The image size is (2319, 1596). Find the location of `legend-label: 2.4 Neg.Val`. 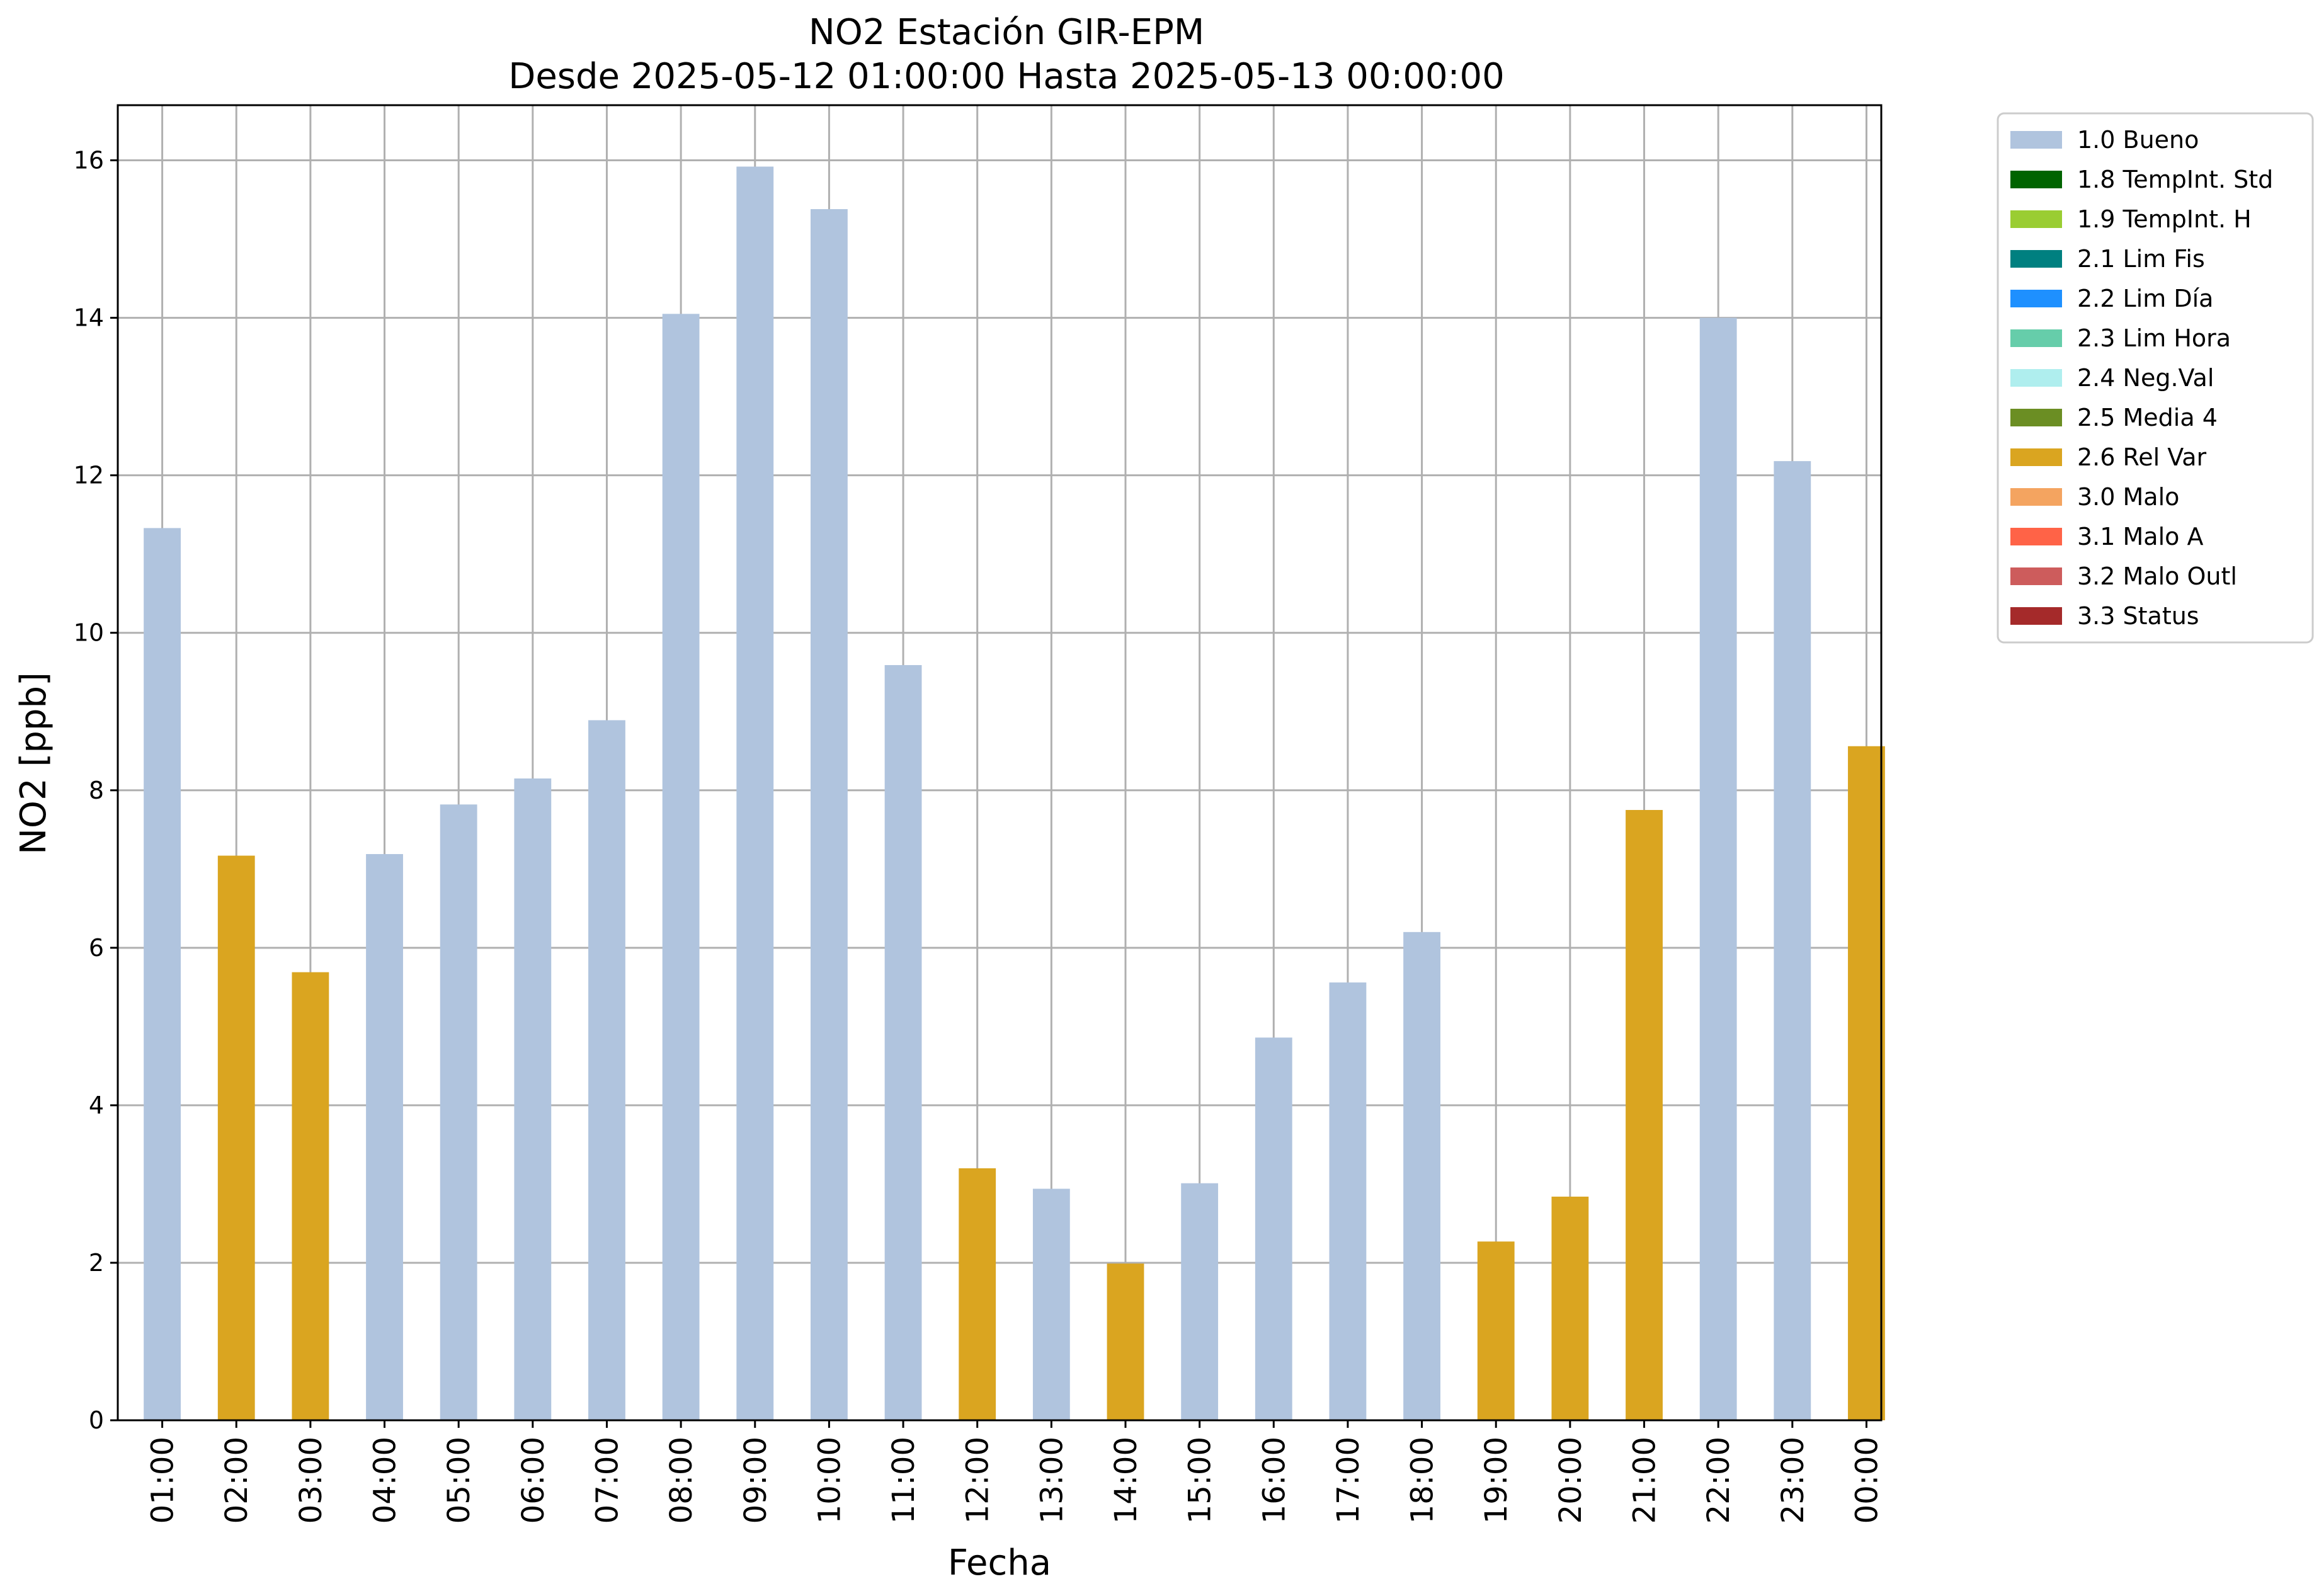

legend-label: 2.4 Neg.Val is located at coordinates (2145, 378).